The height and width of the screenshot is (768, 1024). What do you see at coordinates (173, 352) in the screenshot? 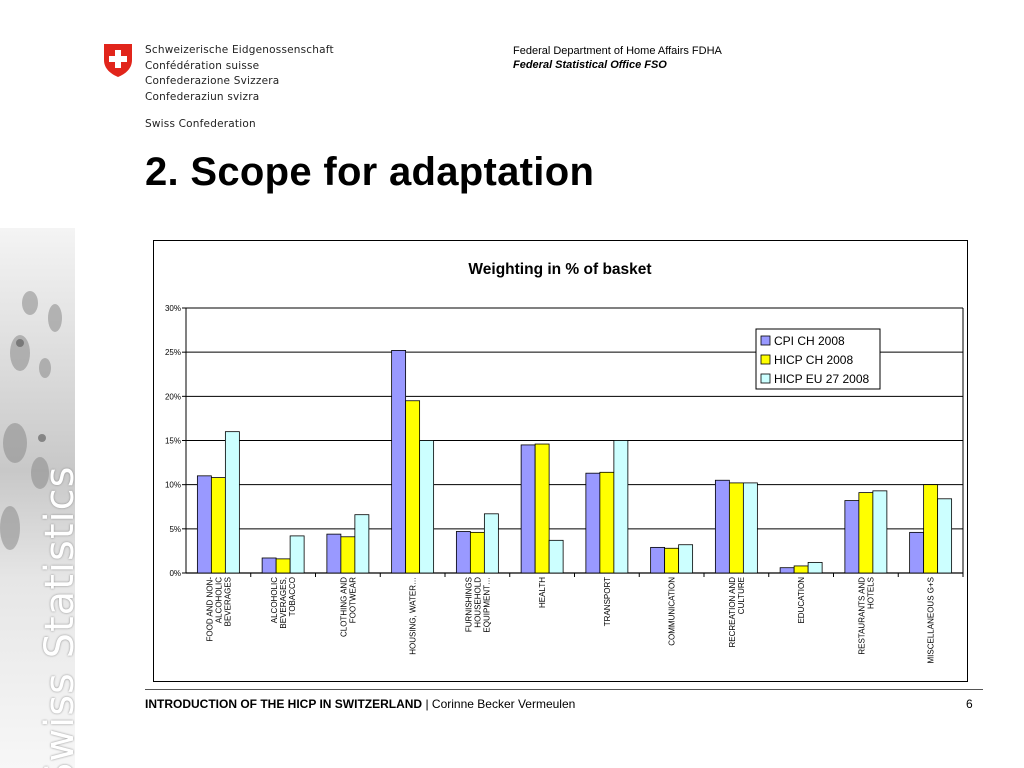
I see `y-tick-label: 25%` at bounding box center [173, 352].